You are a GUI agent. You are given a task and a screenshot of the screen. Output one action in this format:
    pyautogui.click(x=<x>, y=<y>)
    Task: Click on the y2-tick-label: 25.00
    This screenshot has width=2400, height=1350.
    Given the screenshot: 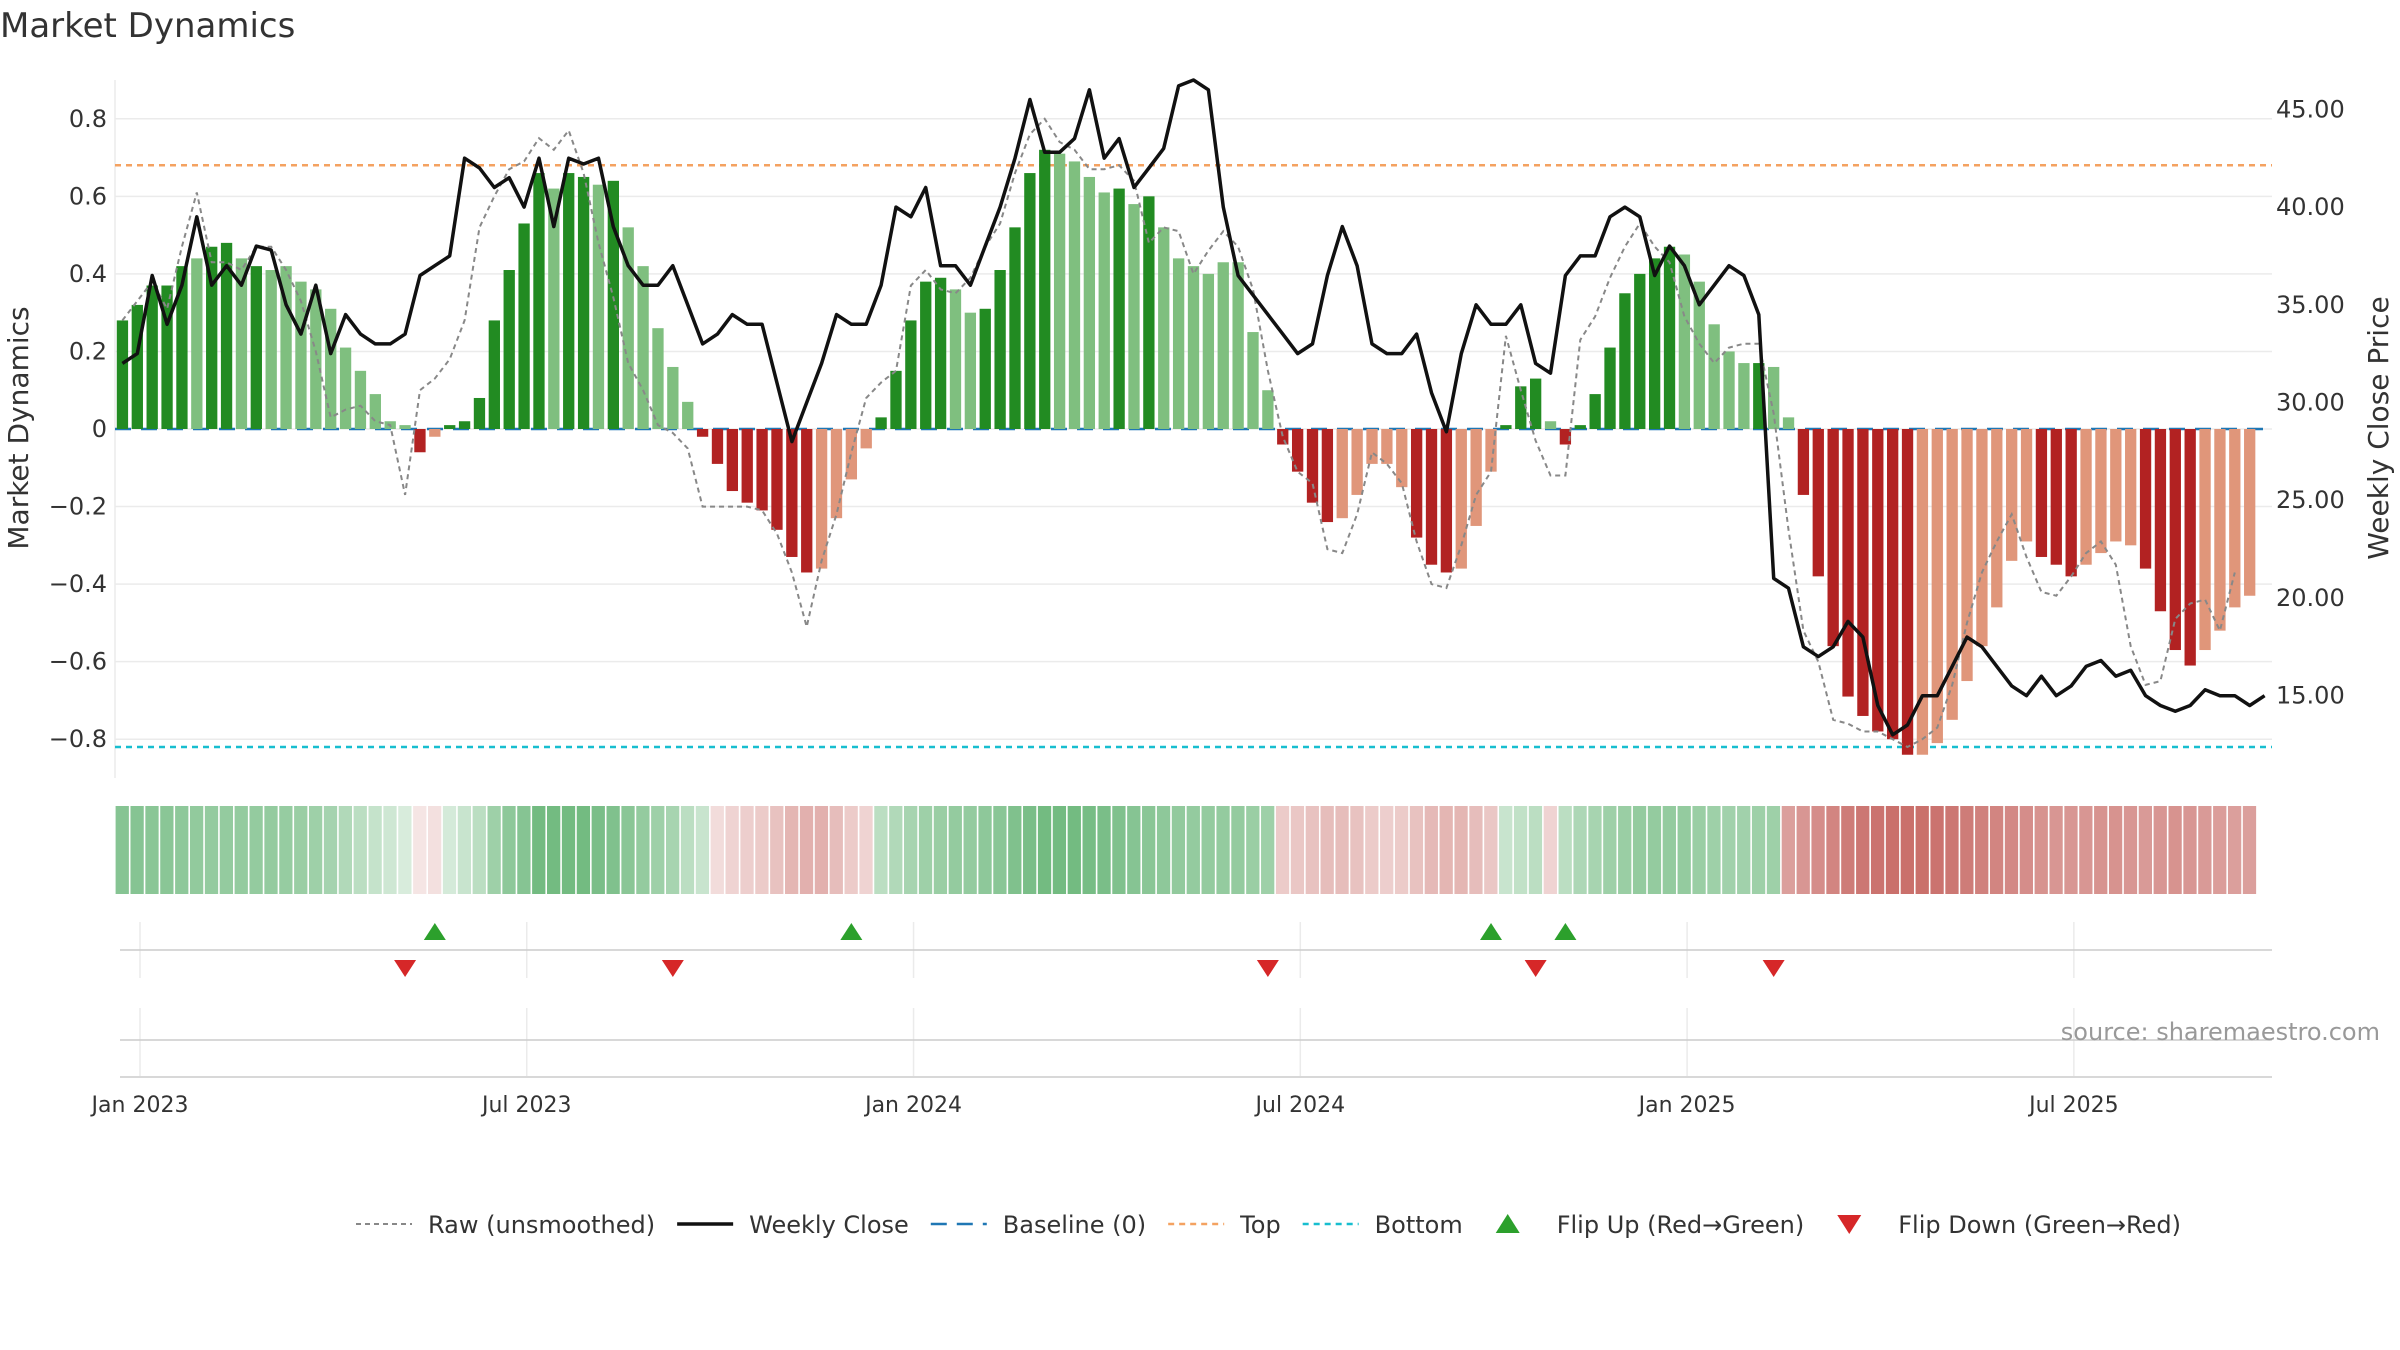 What is the action you would take?
    pyautogui.click(x=2310, y=500)
    